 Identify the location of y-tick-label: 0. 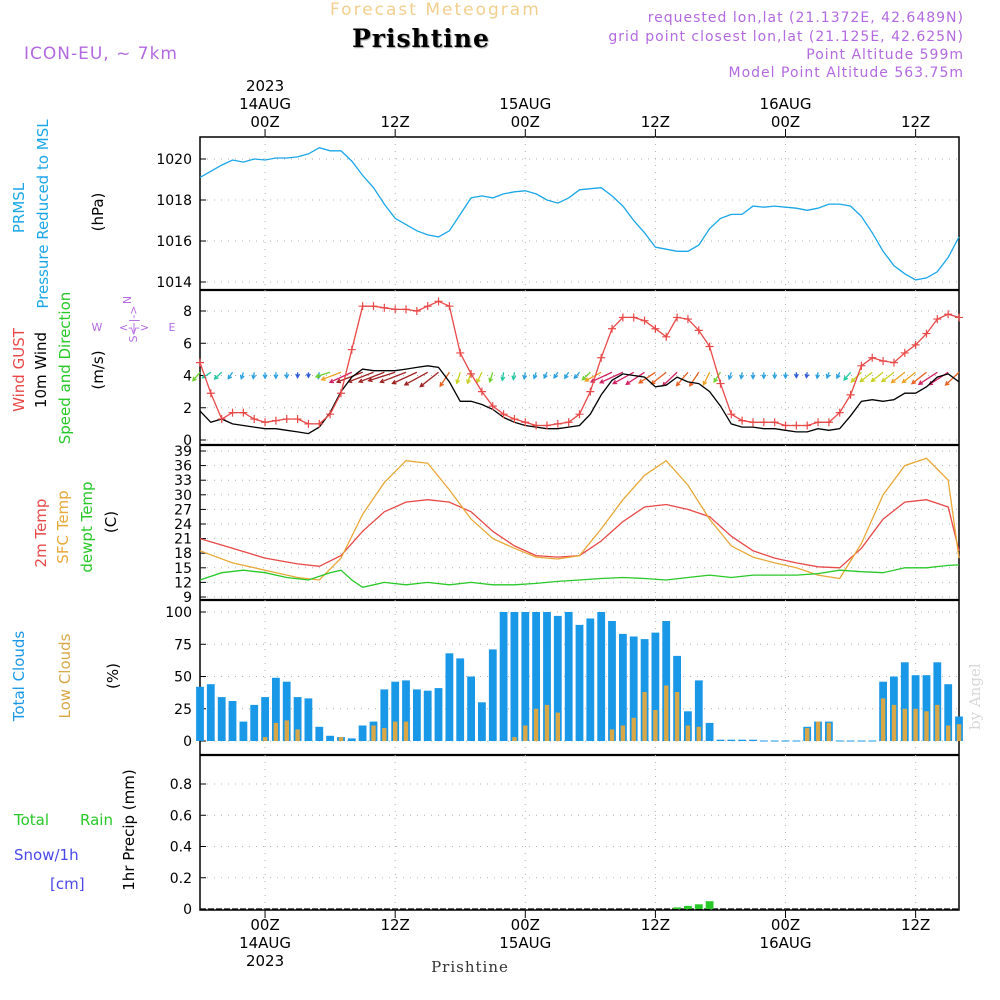
(187, 441).